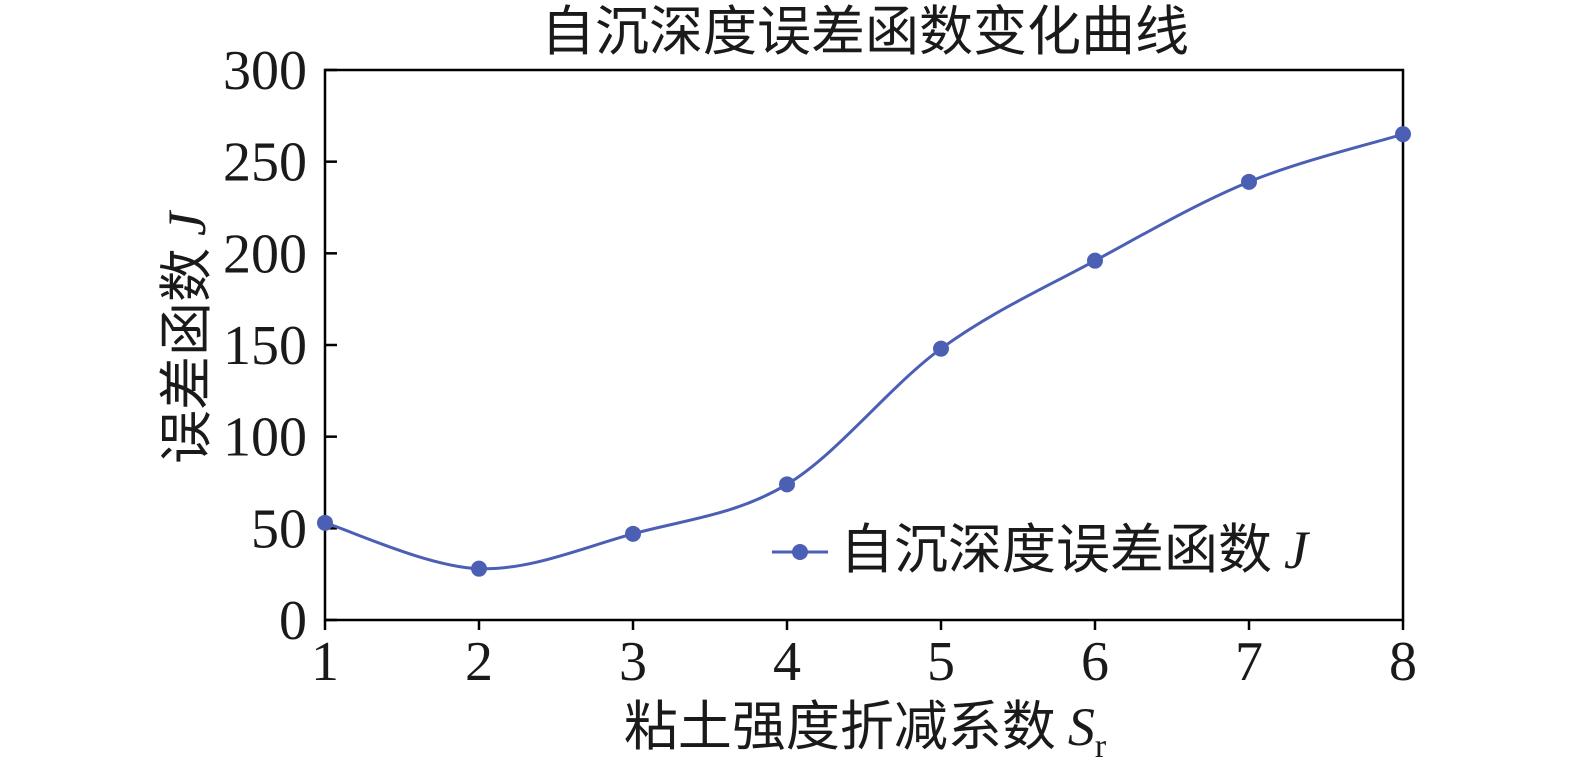  I want to click on x-axis-label-subscript: r, so click(1101, 746).